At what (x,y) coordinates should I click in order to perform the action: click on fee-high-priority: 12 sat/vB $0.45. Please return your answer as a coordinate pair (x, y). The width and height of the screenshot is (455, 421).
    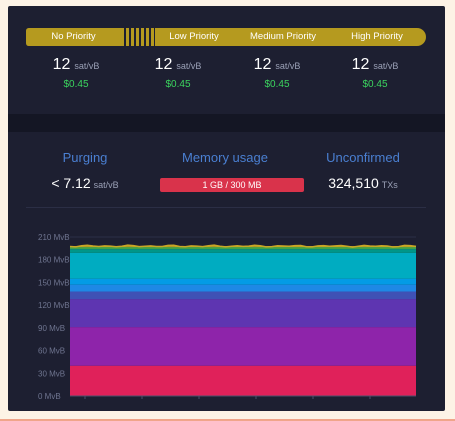
    Looking at the image, I should click on (375, 73).